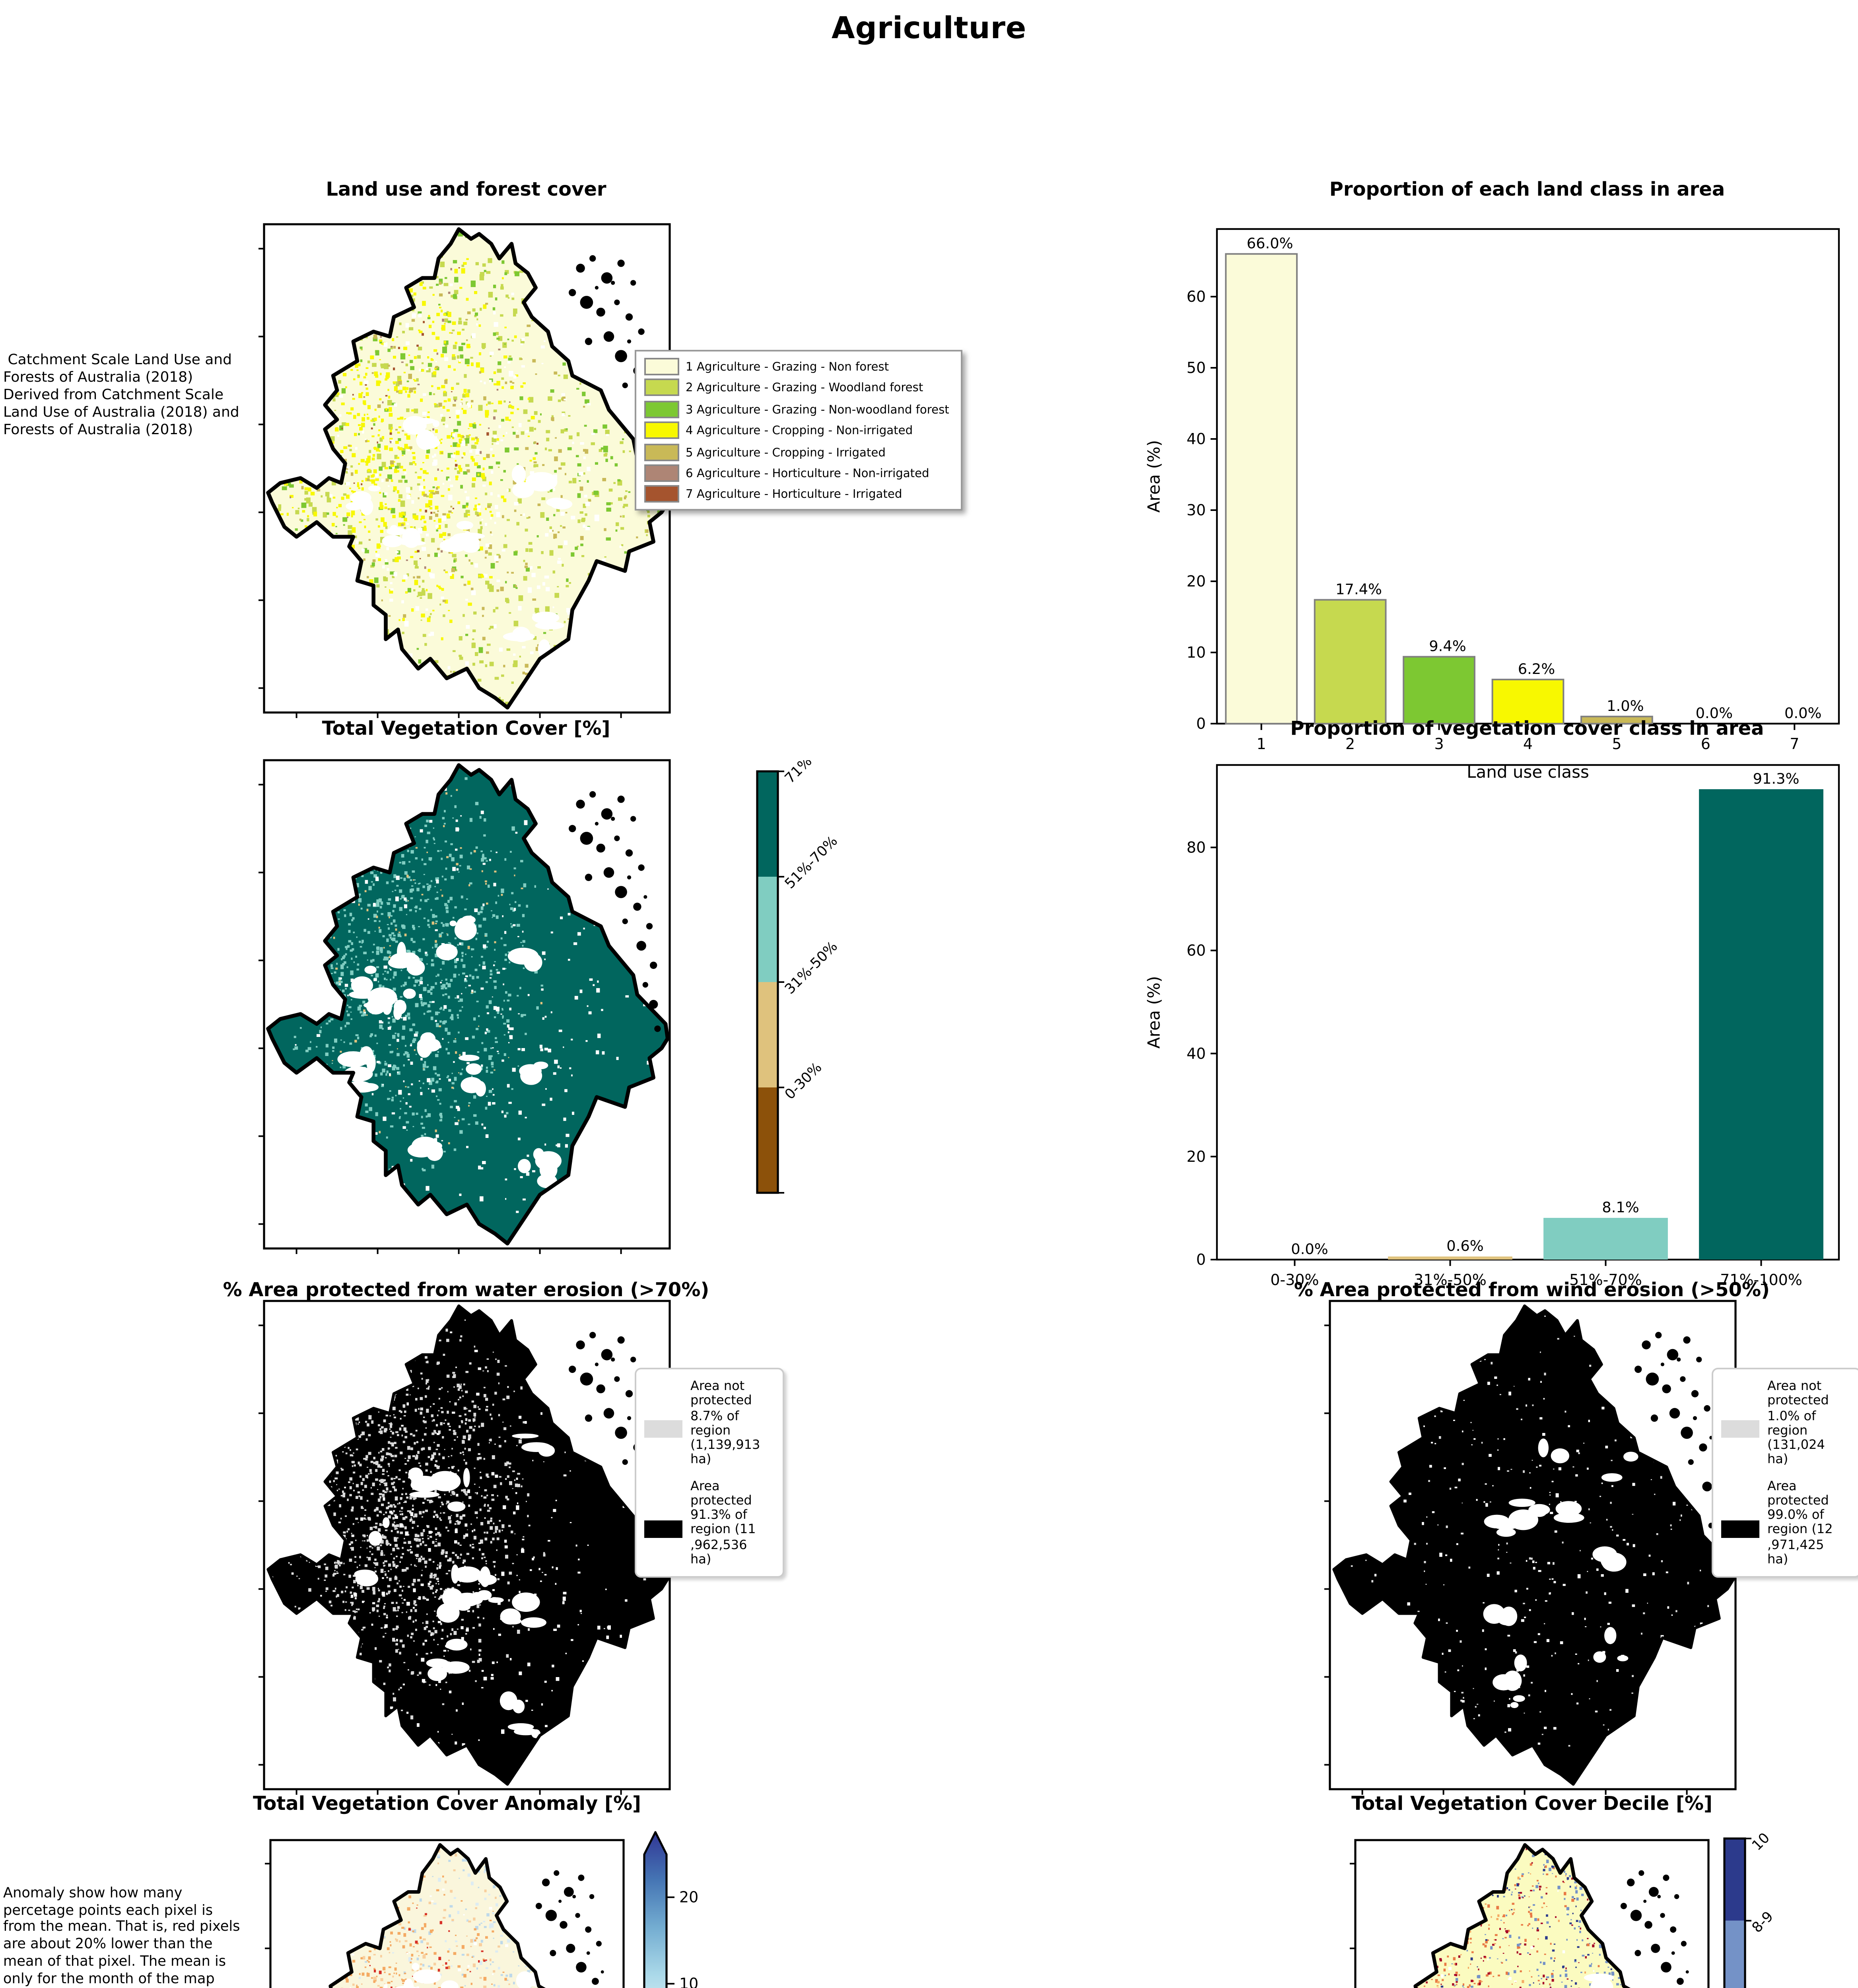 The image size is (1858, 1988). Describe the element at coordinates (468, 1004) in the screenshot. I see `catchment-fill` at that location.